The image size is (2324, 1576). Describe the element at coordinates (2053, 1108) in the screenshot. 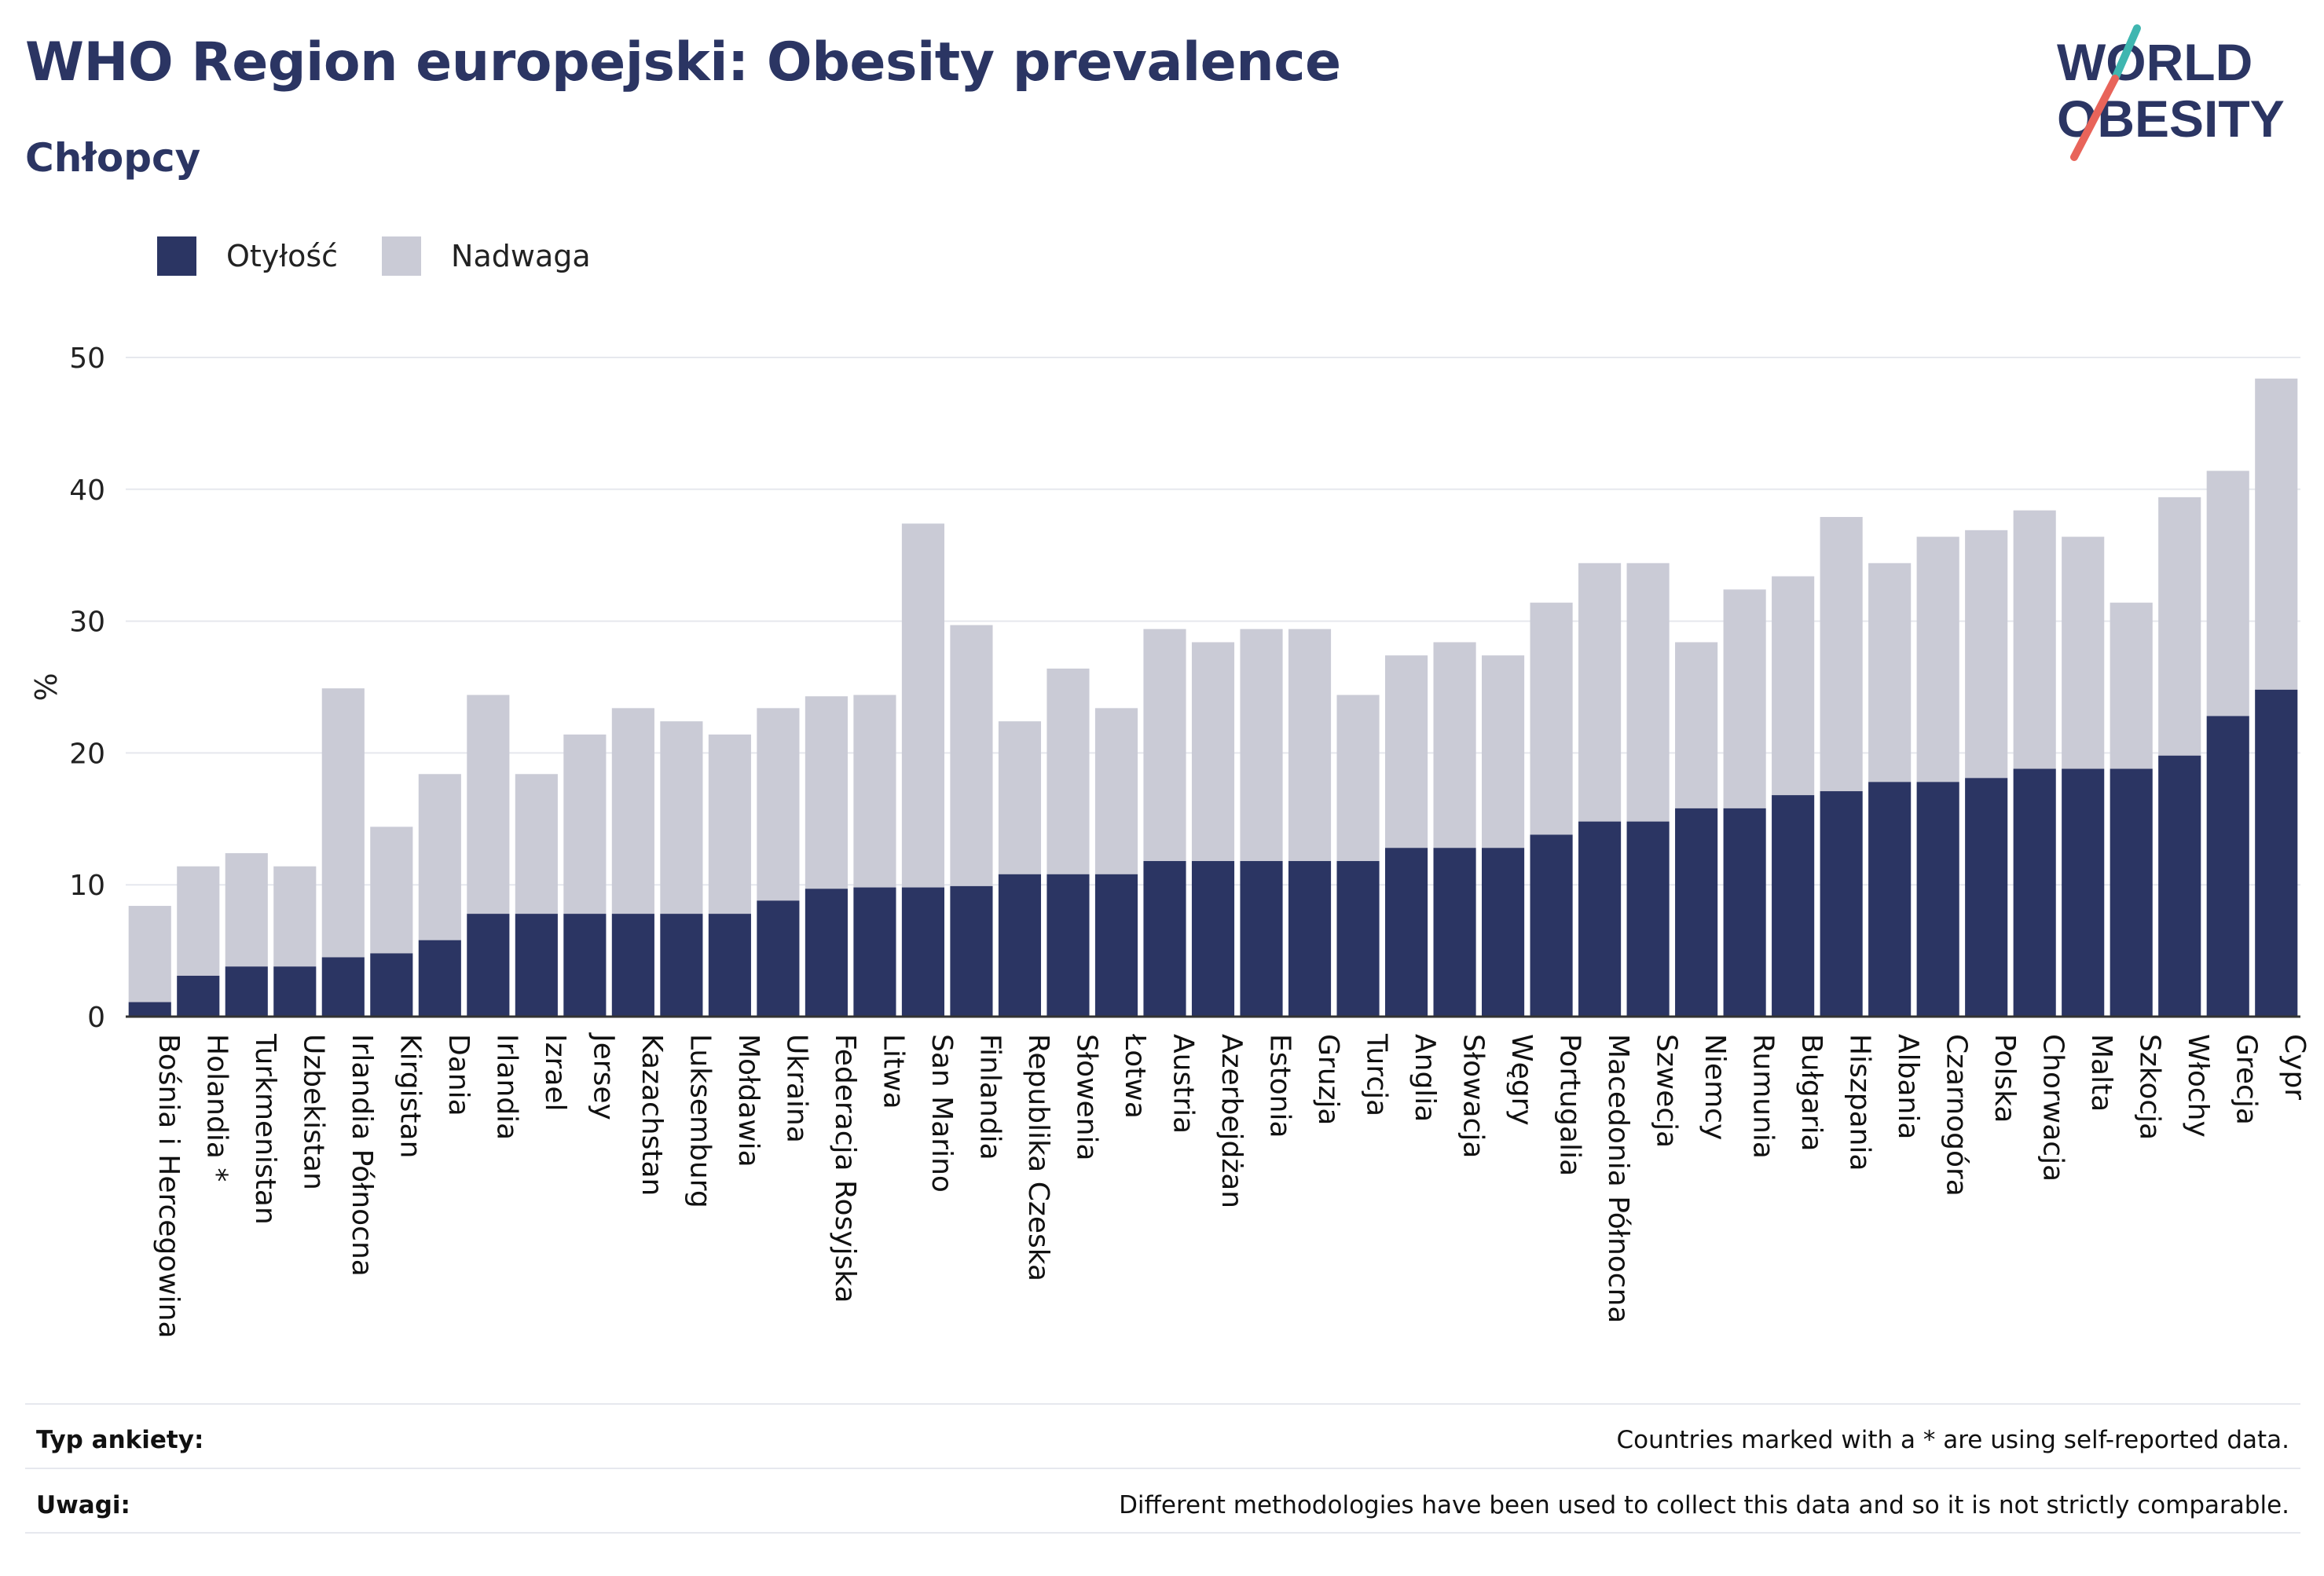

I see `x-tick-label: Chorwacja` at that location.